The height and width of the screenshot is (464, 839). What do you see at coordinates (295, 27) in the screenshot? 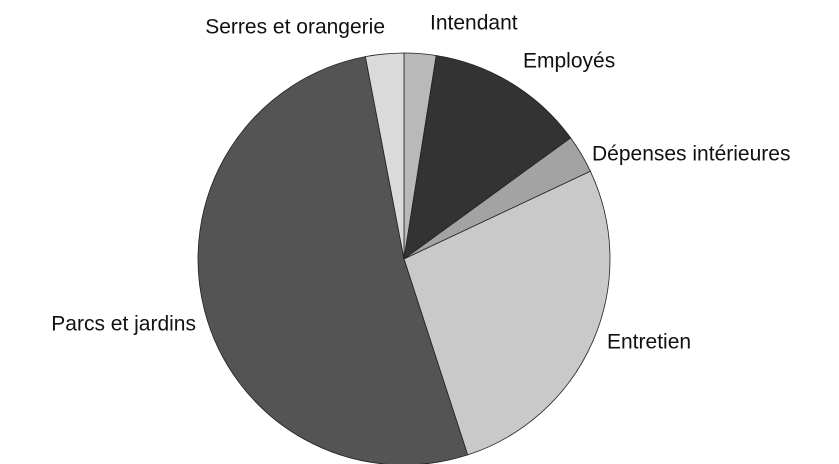
I see `slice-label: Serres et orangerie` at bounding box center [295, 27].